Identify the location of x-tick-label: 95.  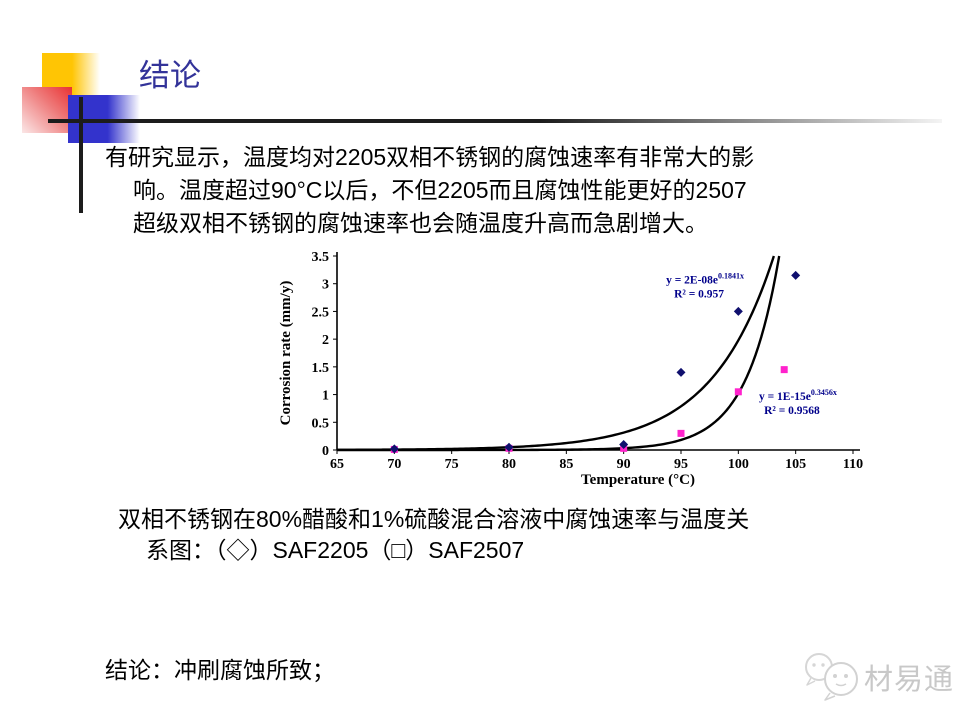
(681, 464).